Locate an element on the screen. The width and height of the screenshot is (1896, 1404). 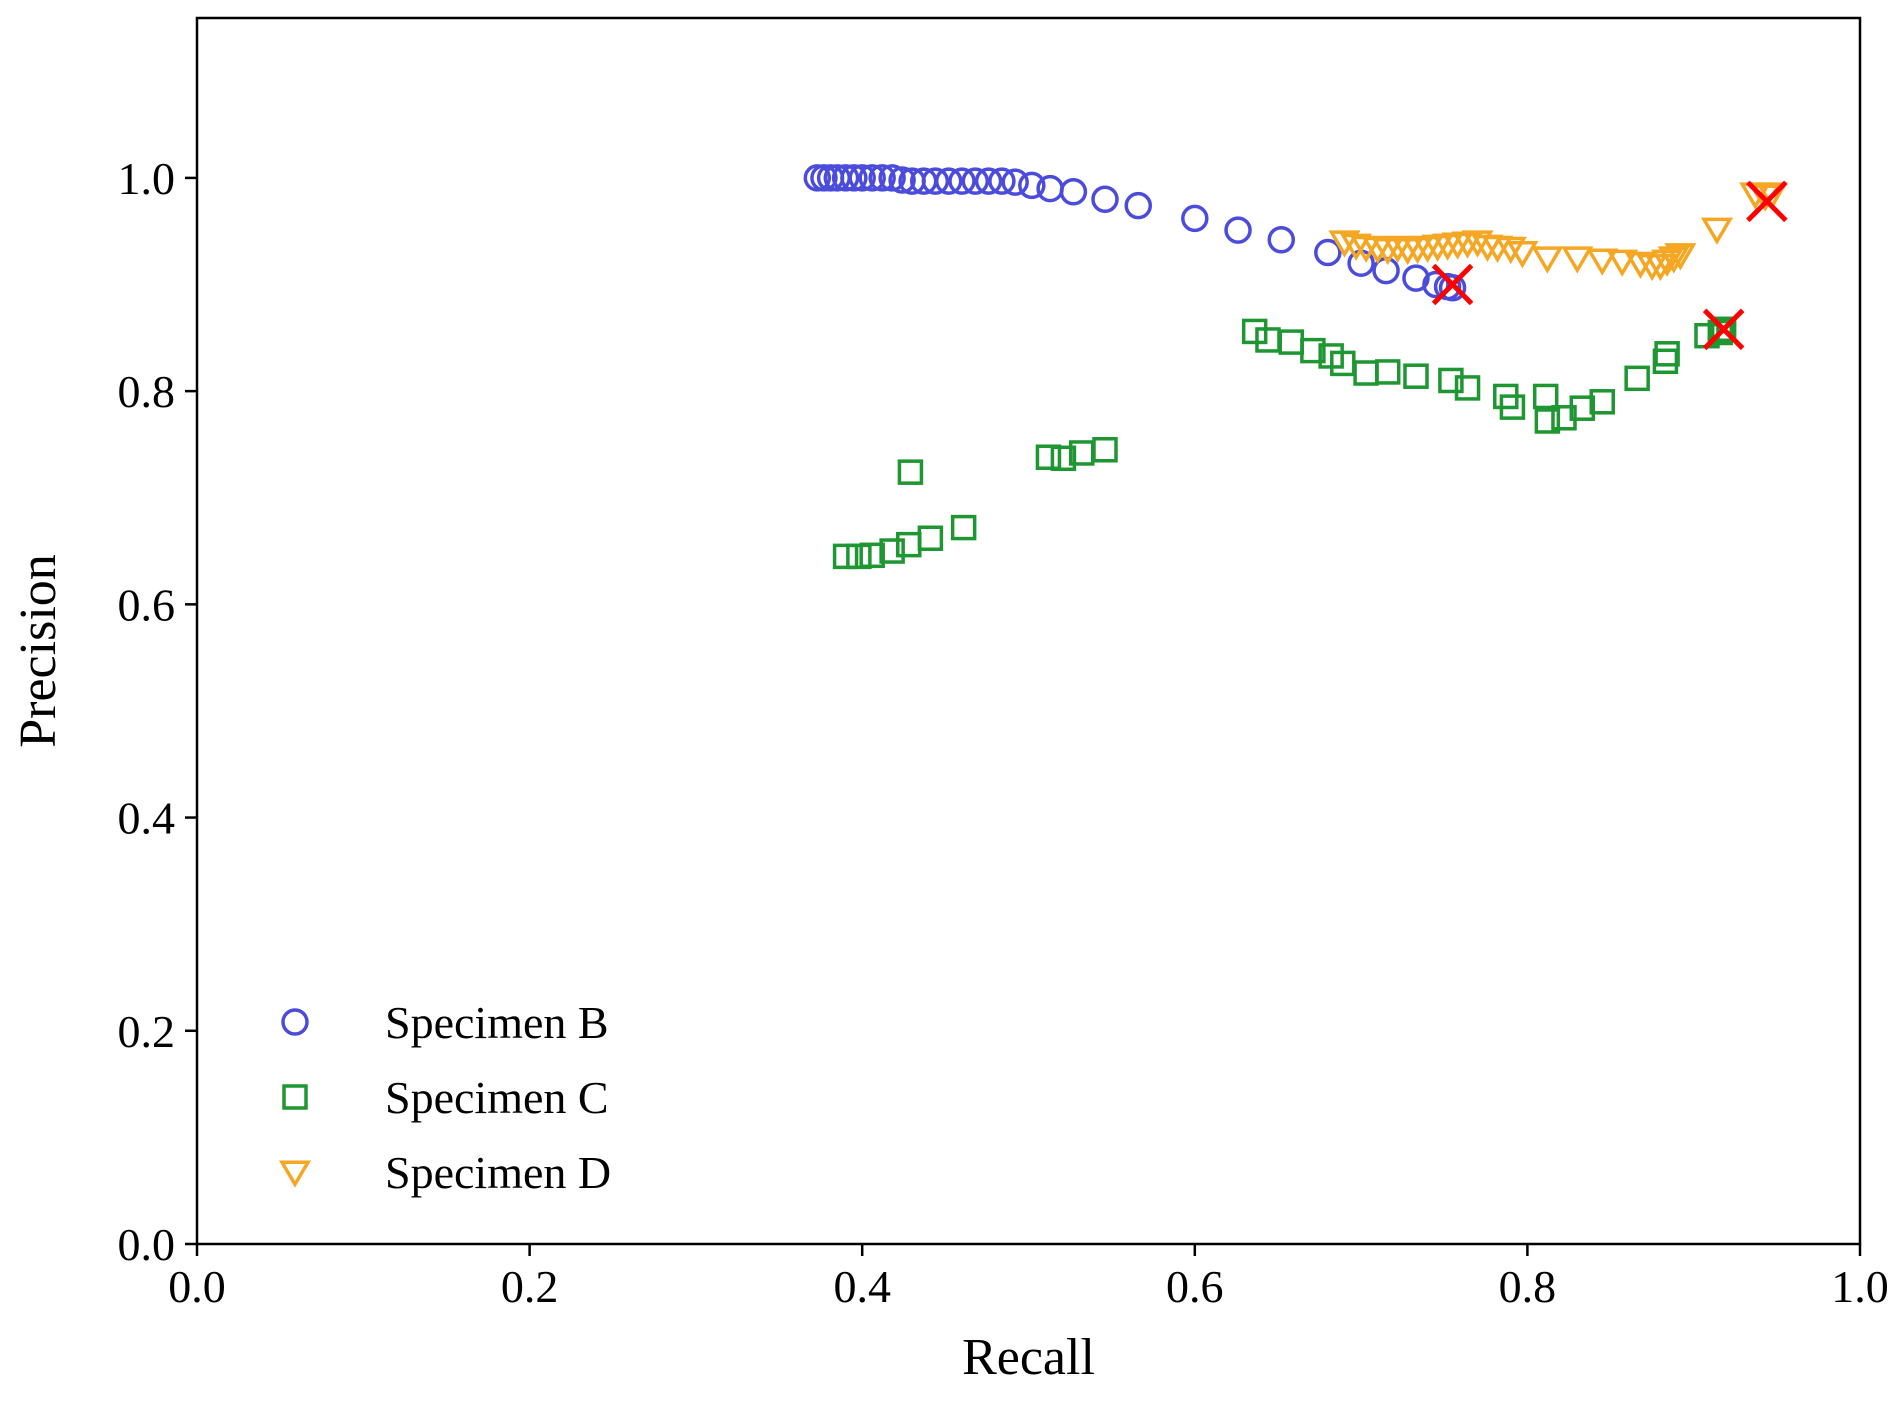
y-tick-label: 0.4 is located at coordinates (147, 818).